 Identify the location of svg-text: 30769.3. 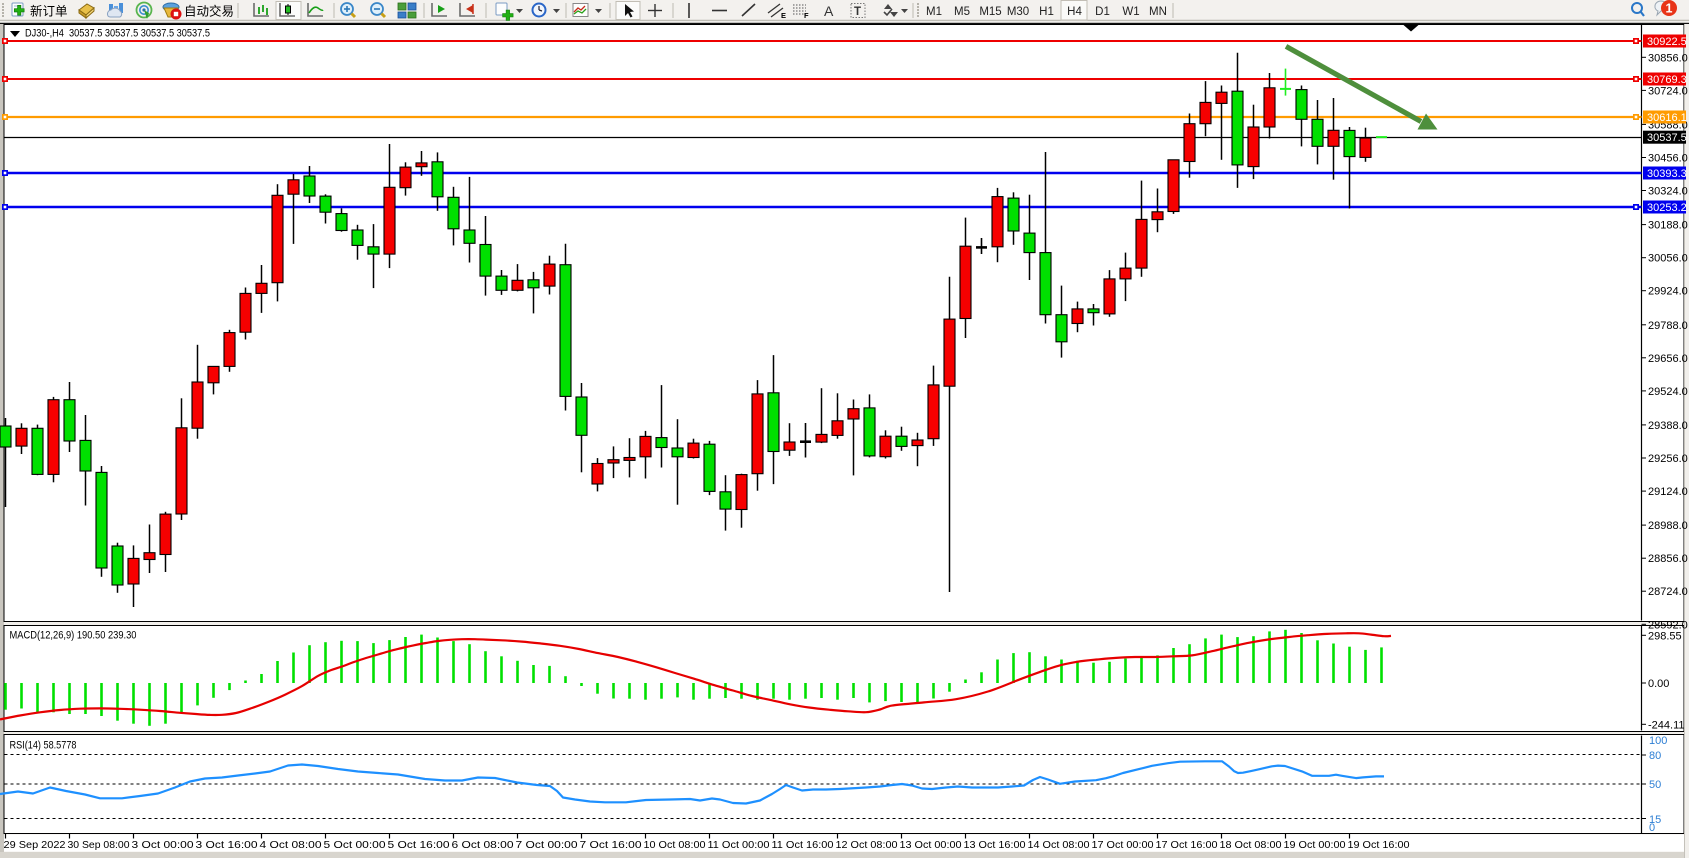
(1667, 80).